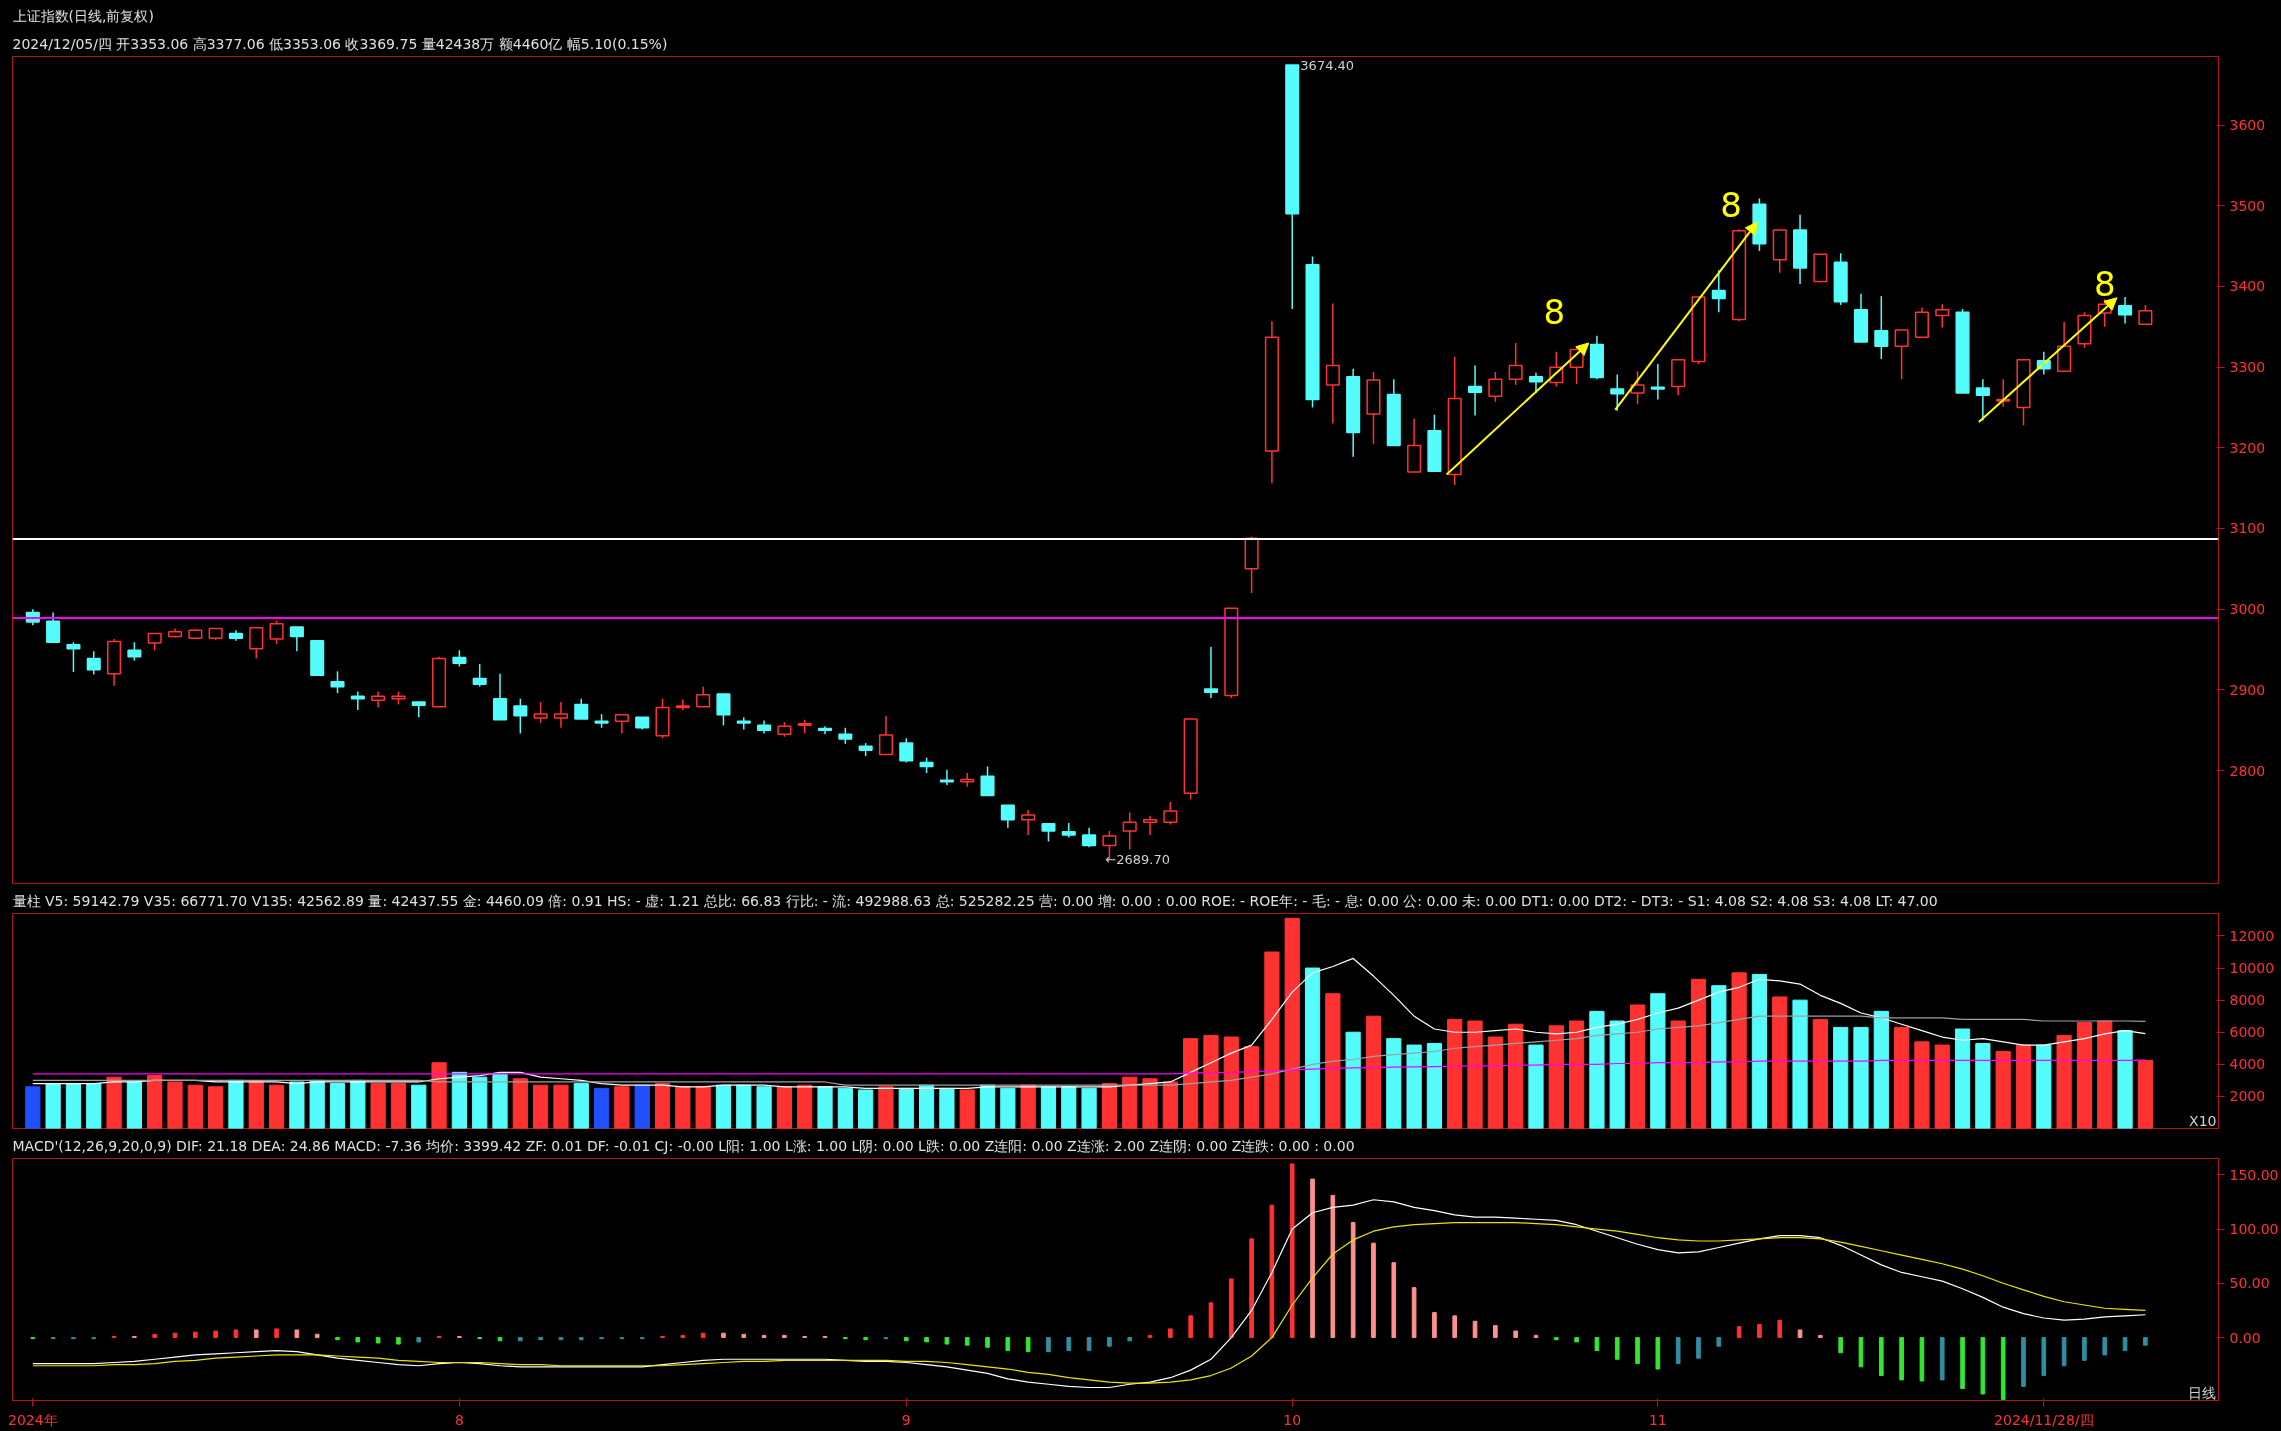 The height and width of the screenshot is (1431, 2281). Describe the element at coordinates (2247, 1032) in the screenshot. I see `y-tick-label: 6000` at that location.